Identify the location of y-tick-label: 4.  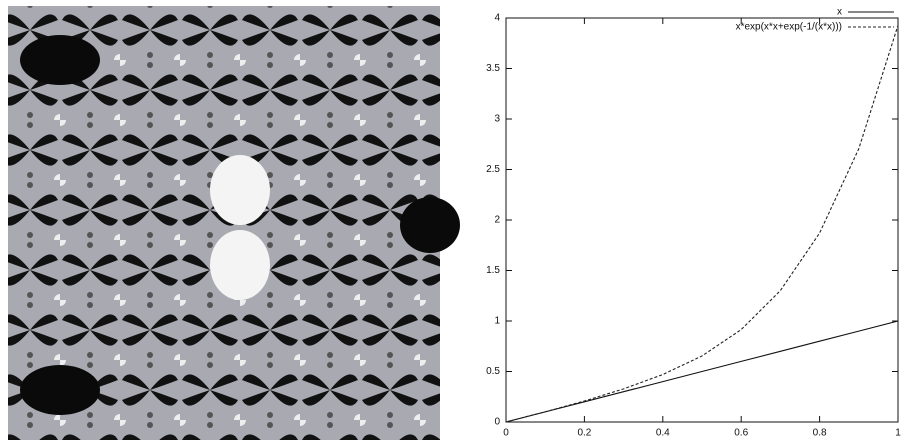
(497, 18).